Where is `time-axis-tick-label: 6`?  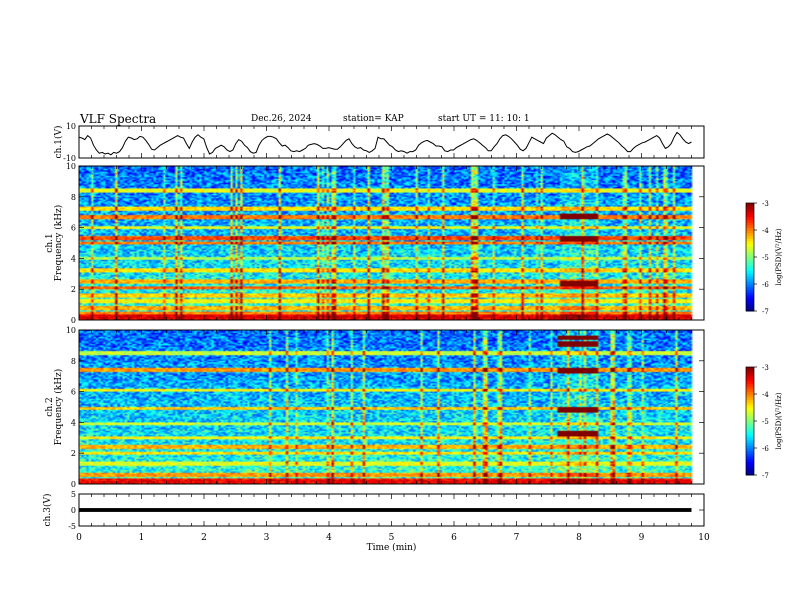 time-axis-tick-label: 6 is located at coordinates (454, 538).